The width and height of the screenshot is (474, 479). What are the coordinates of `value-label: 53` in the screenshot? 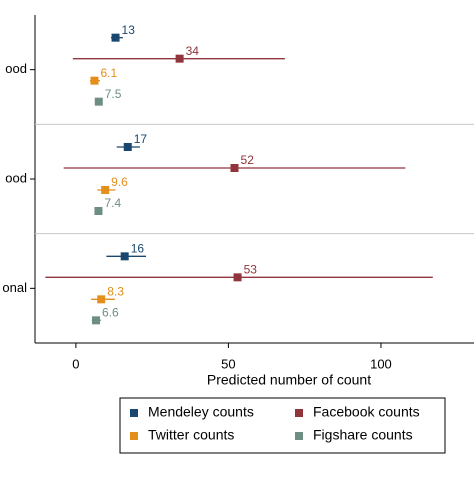 It's located at (251, 270).